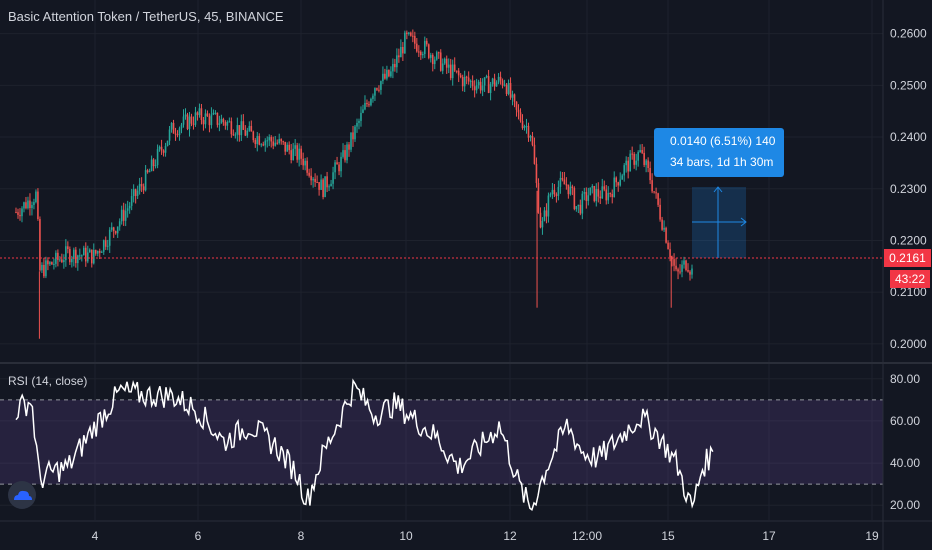 This screenshot has height=550, width=932. I want to click on price-tick-label: 0.2300, so click(908, 189).